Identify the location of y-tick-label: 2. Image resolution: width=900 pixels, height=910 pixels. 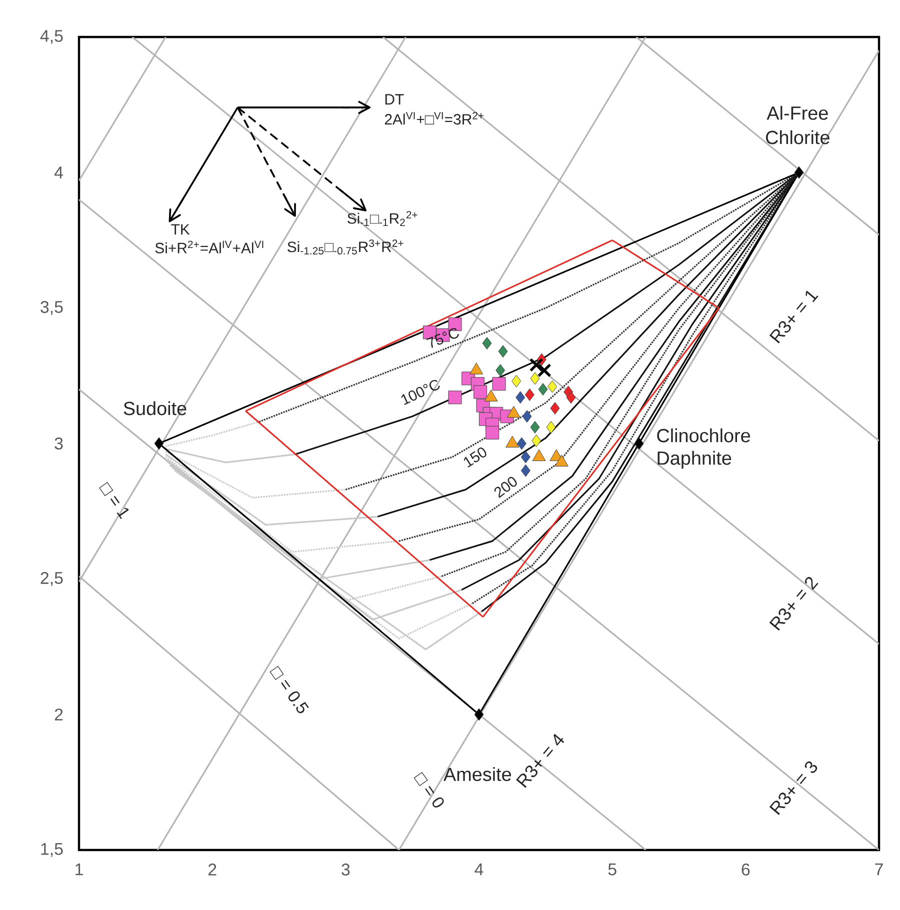
(58, 714).